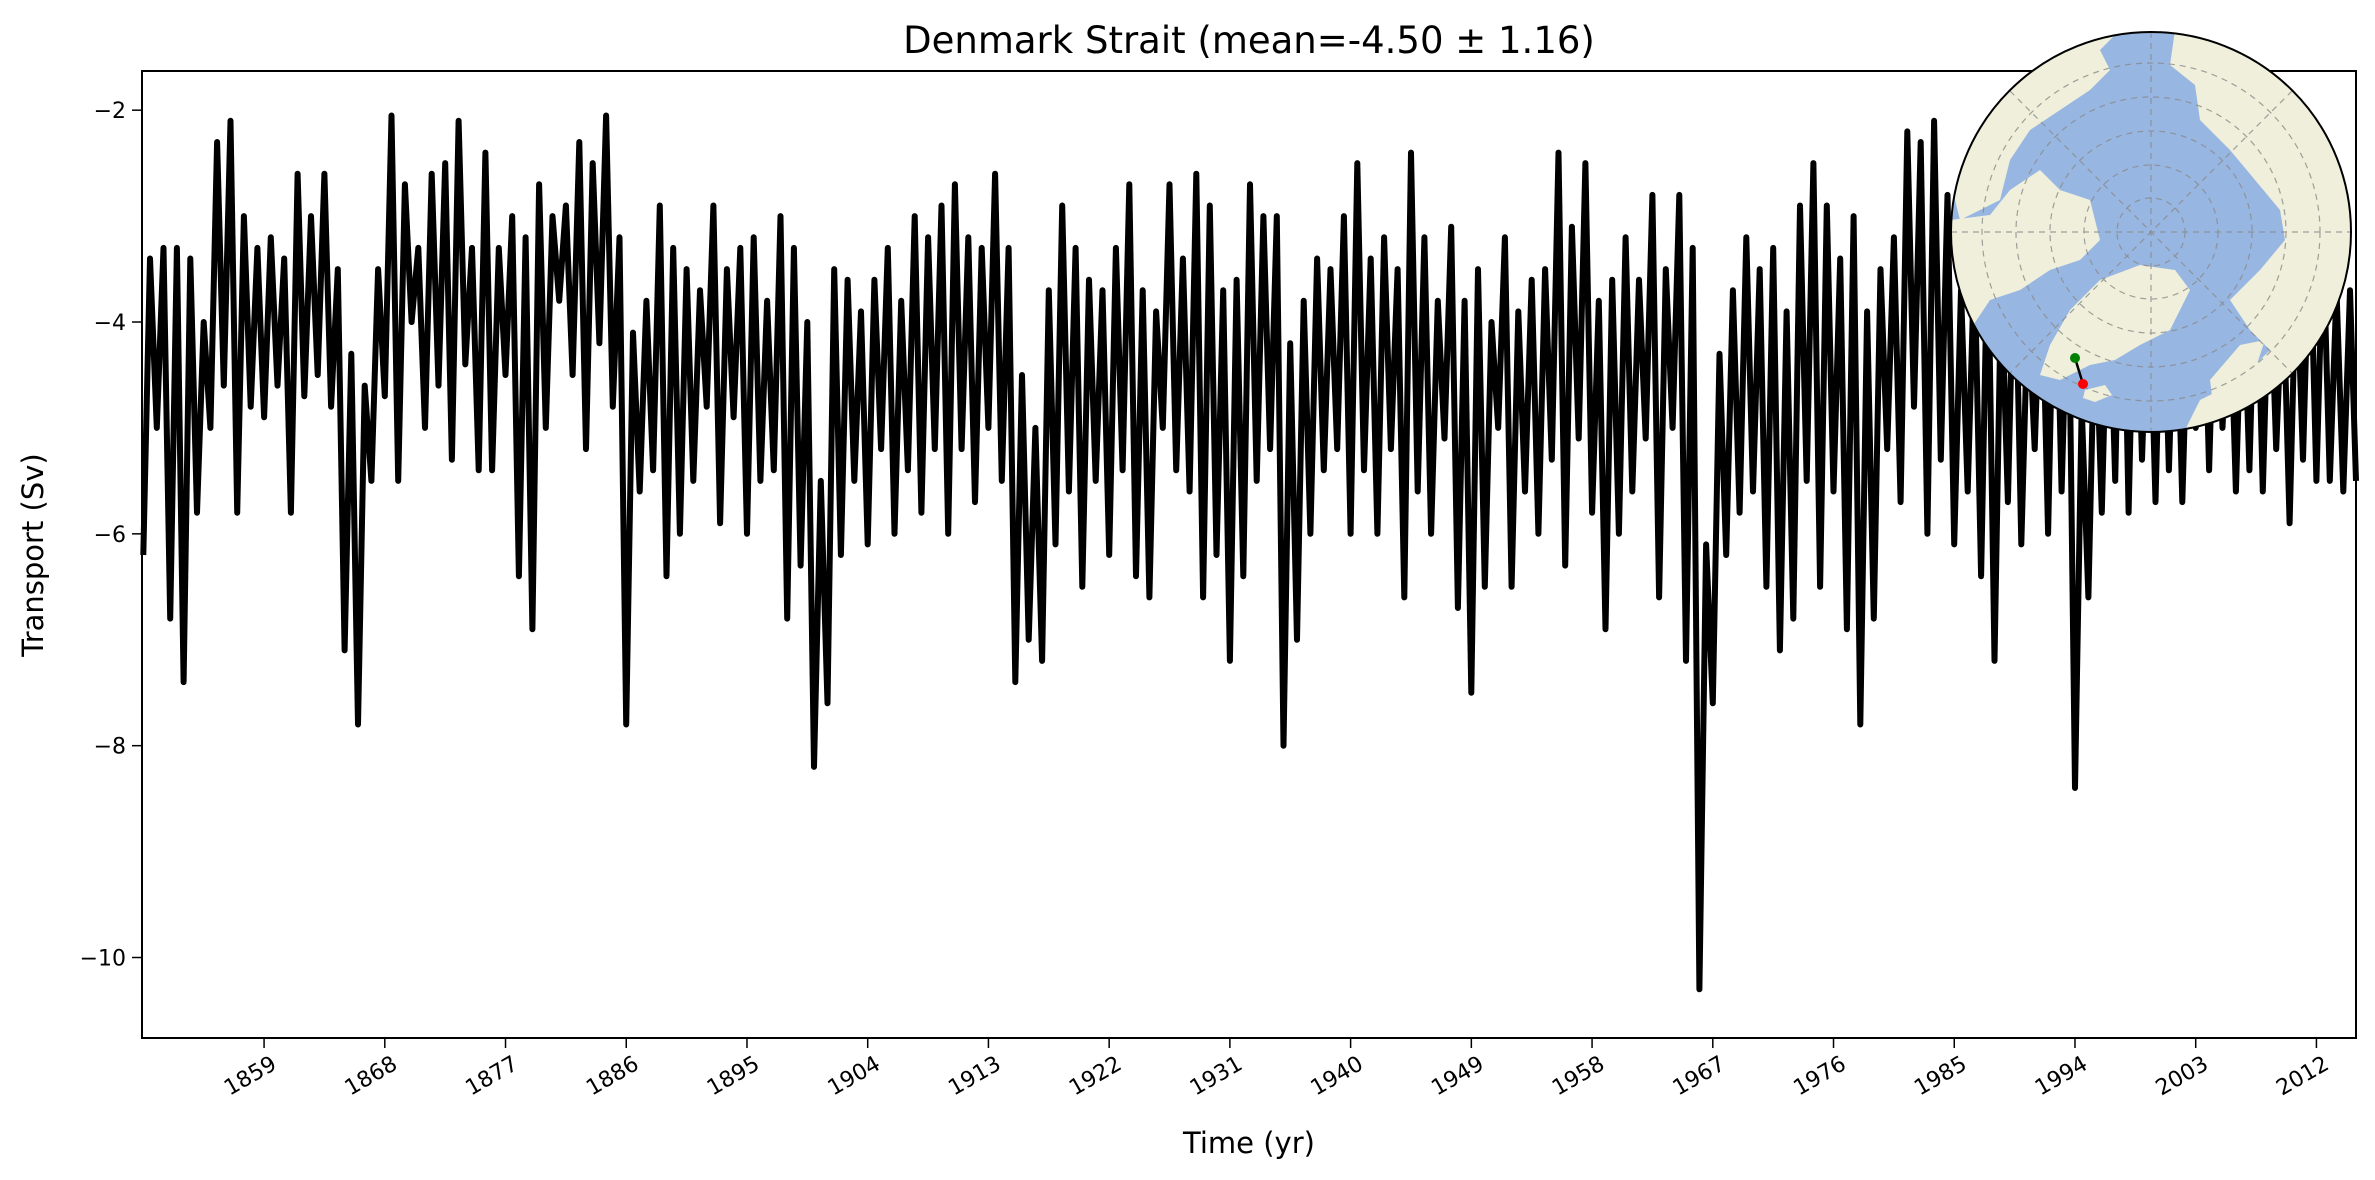  What do you see at coordinates (2182, 1077) in the screenshot?
I see `x-tick-label: 2003` at bounding box center [2182, 1077].